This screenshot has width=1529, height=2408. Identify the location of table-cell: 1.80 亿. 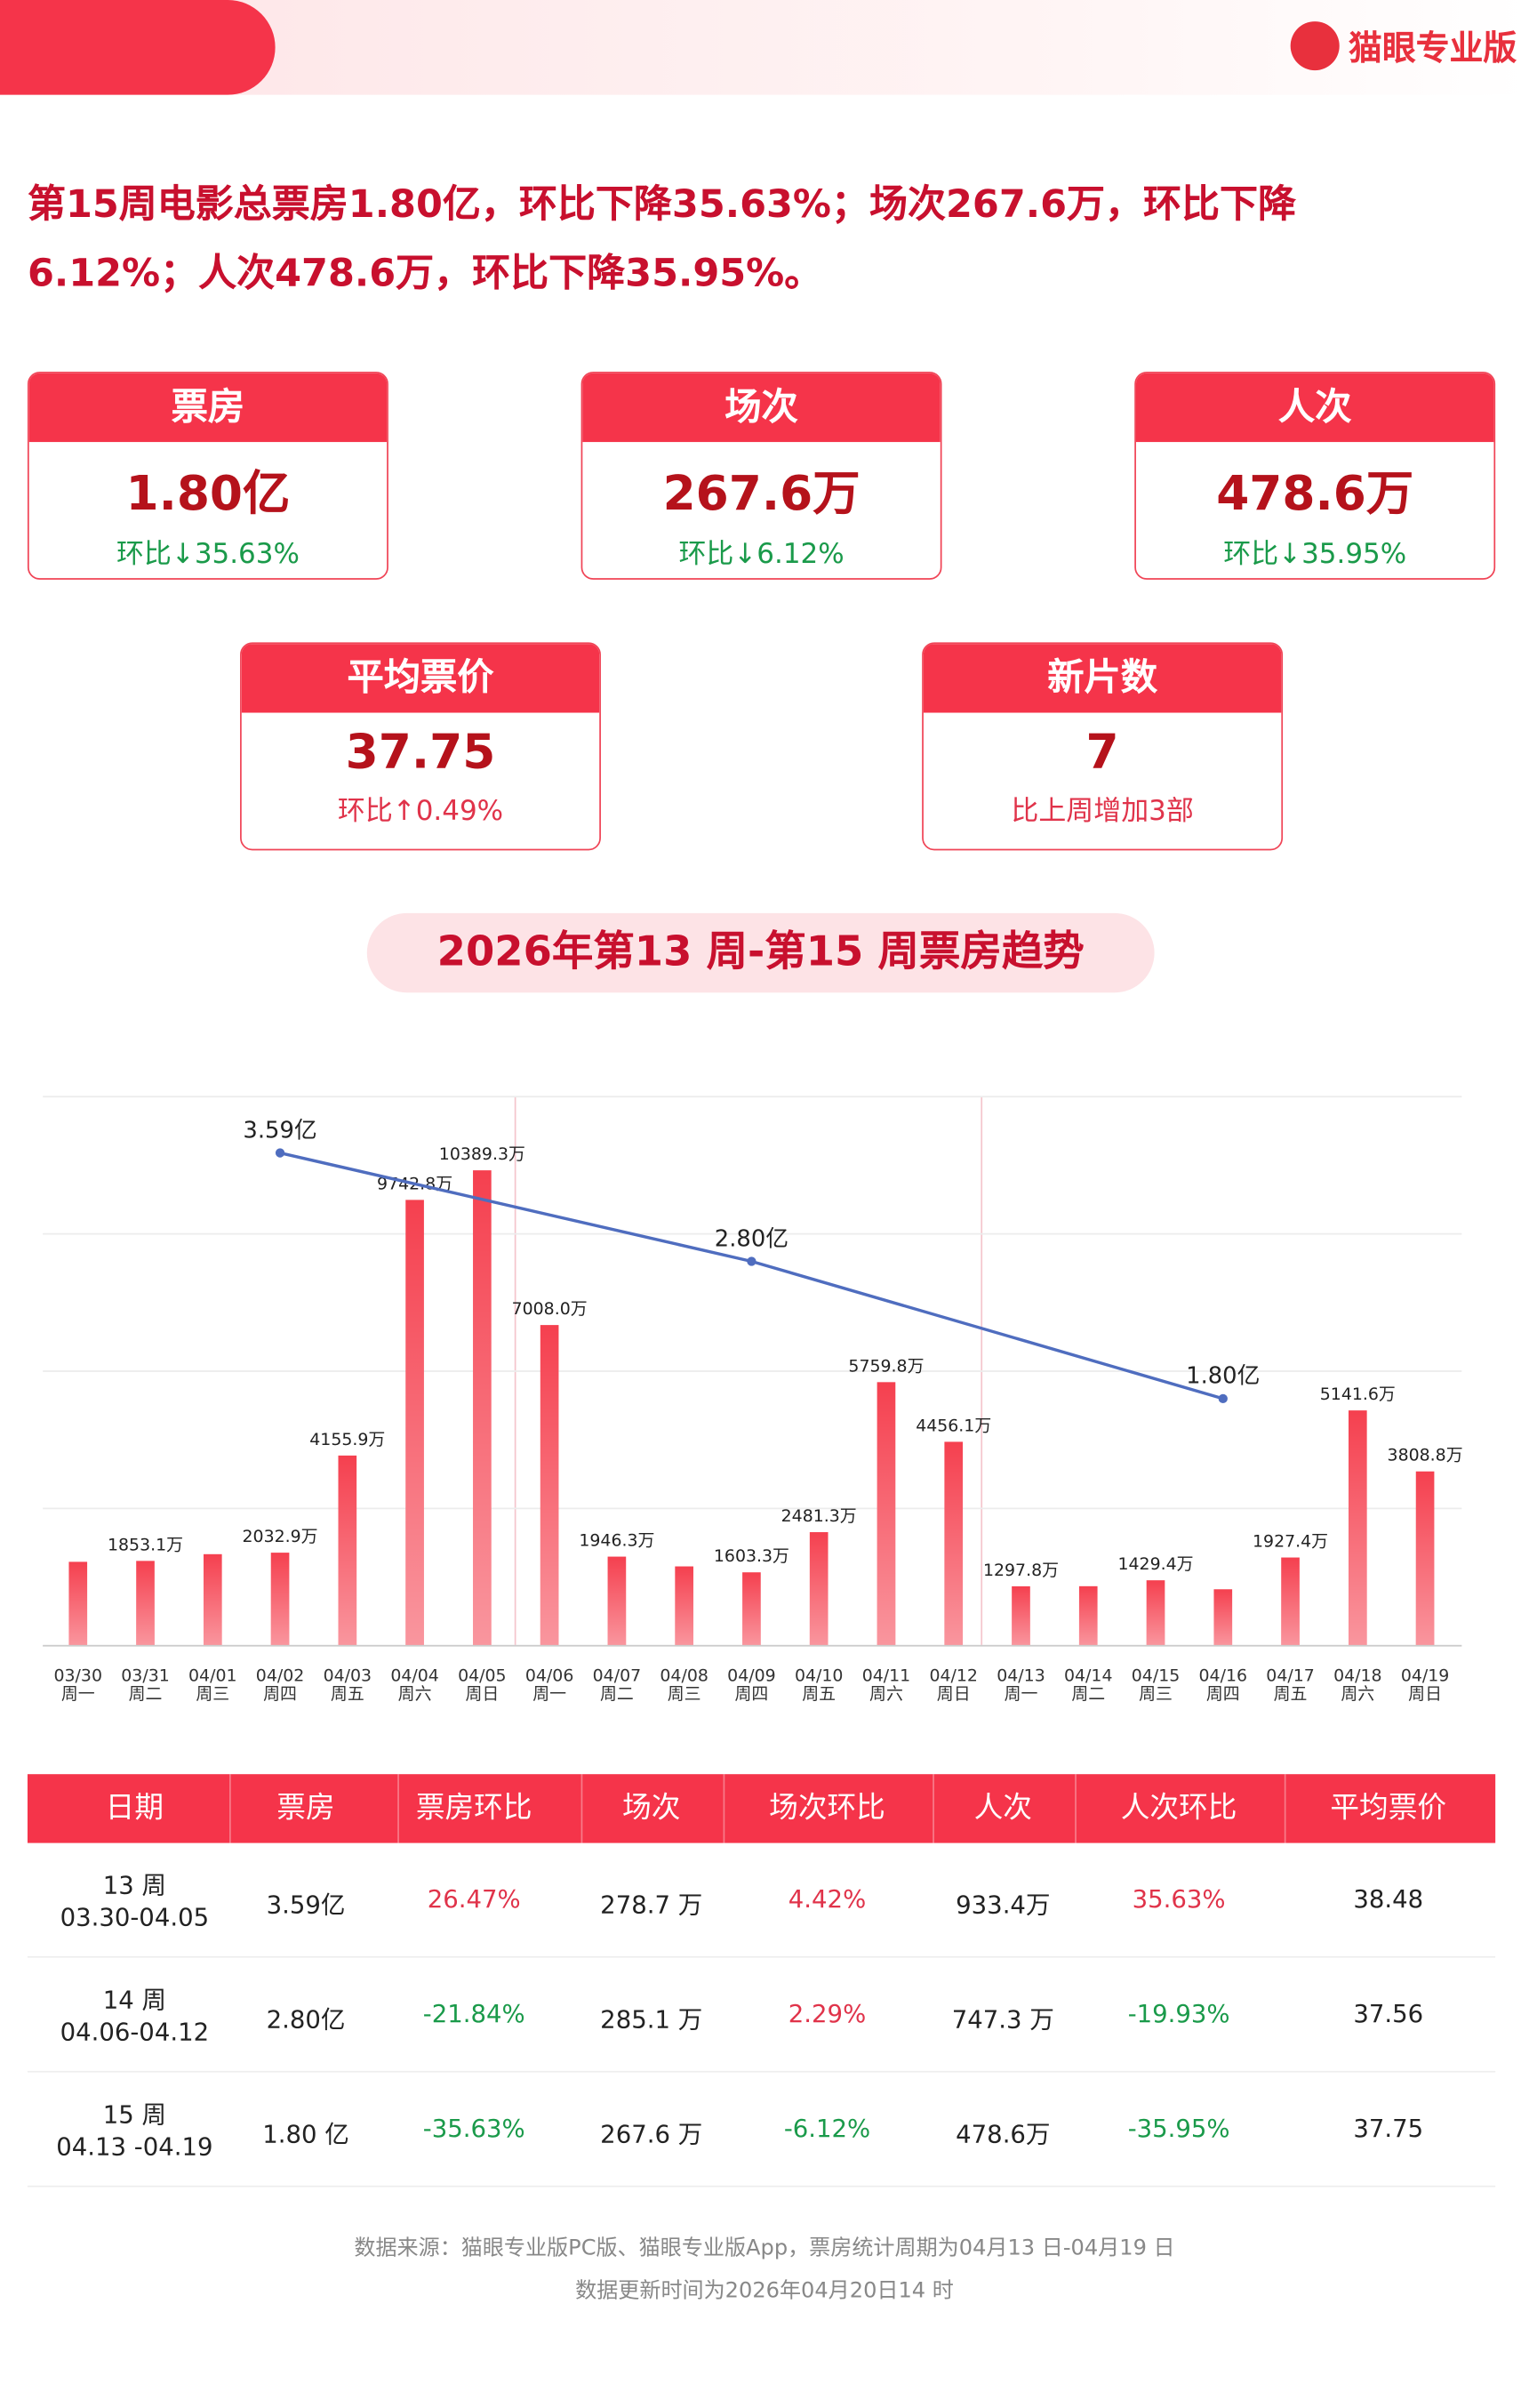
(305, 2134).